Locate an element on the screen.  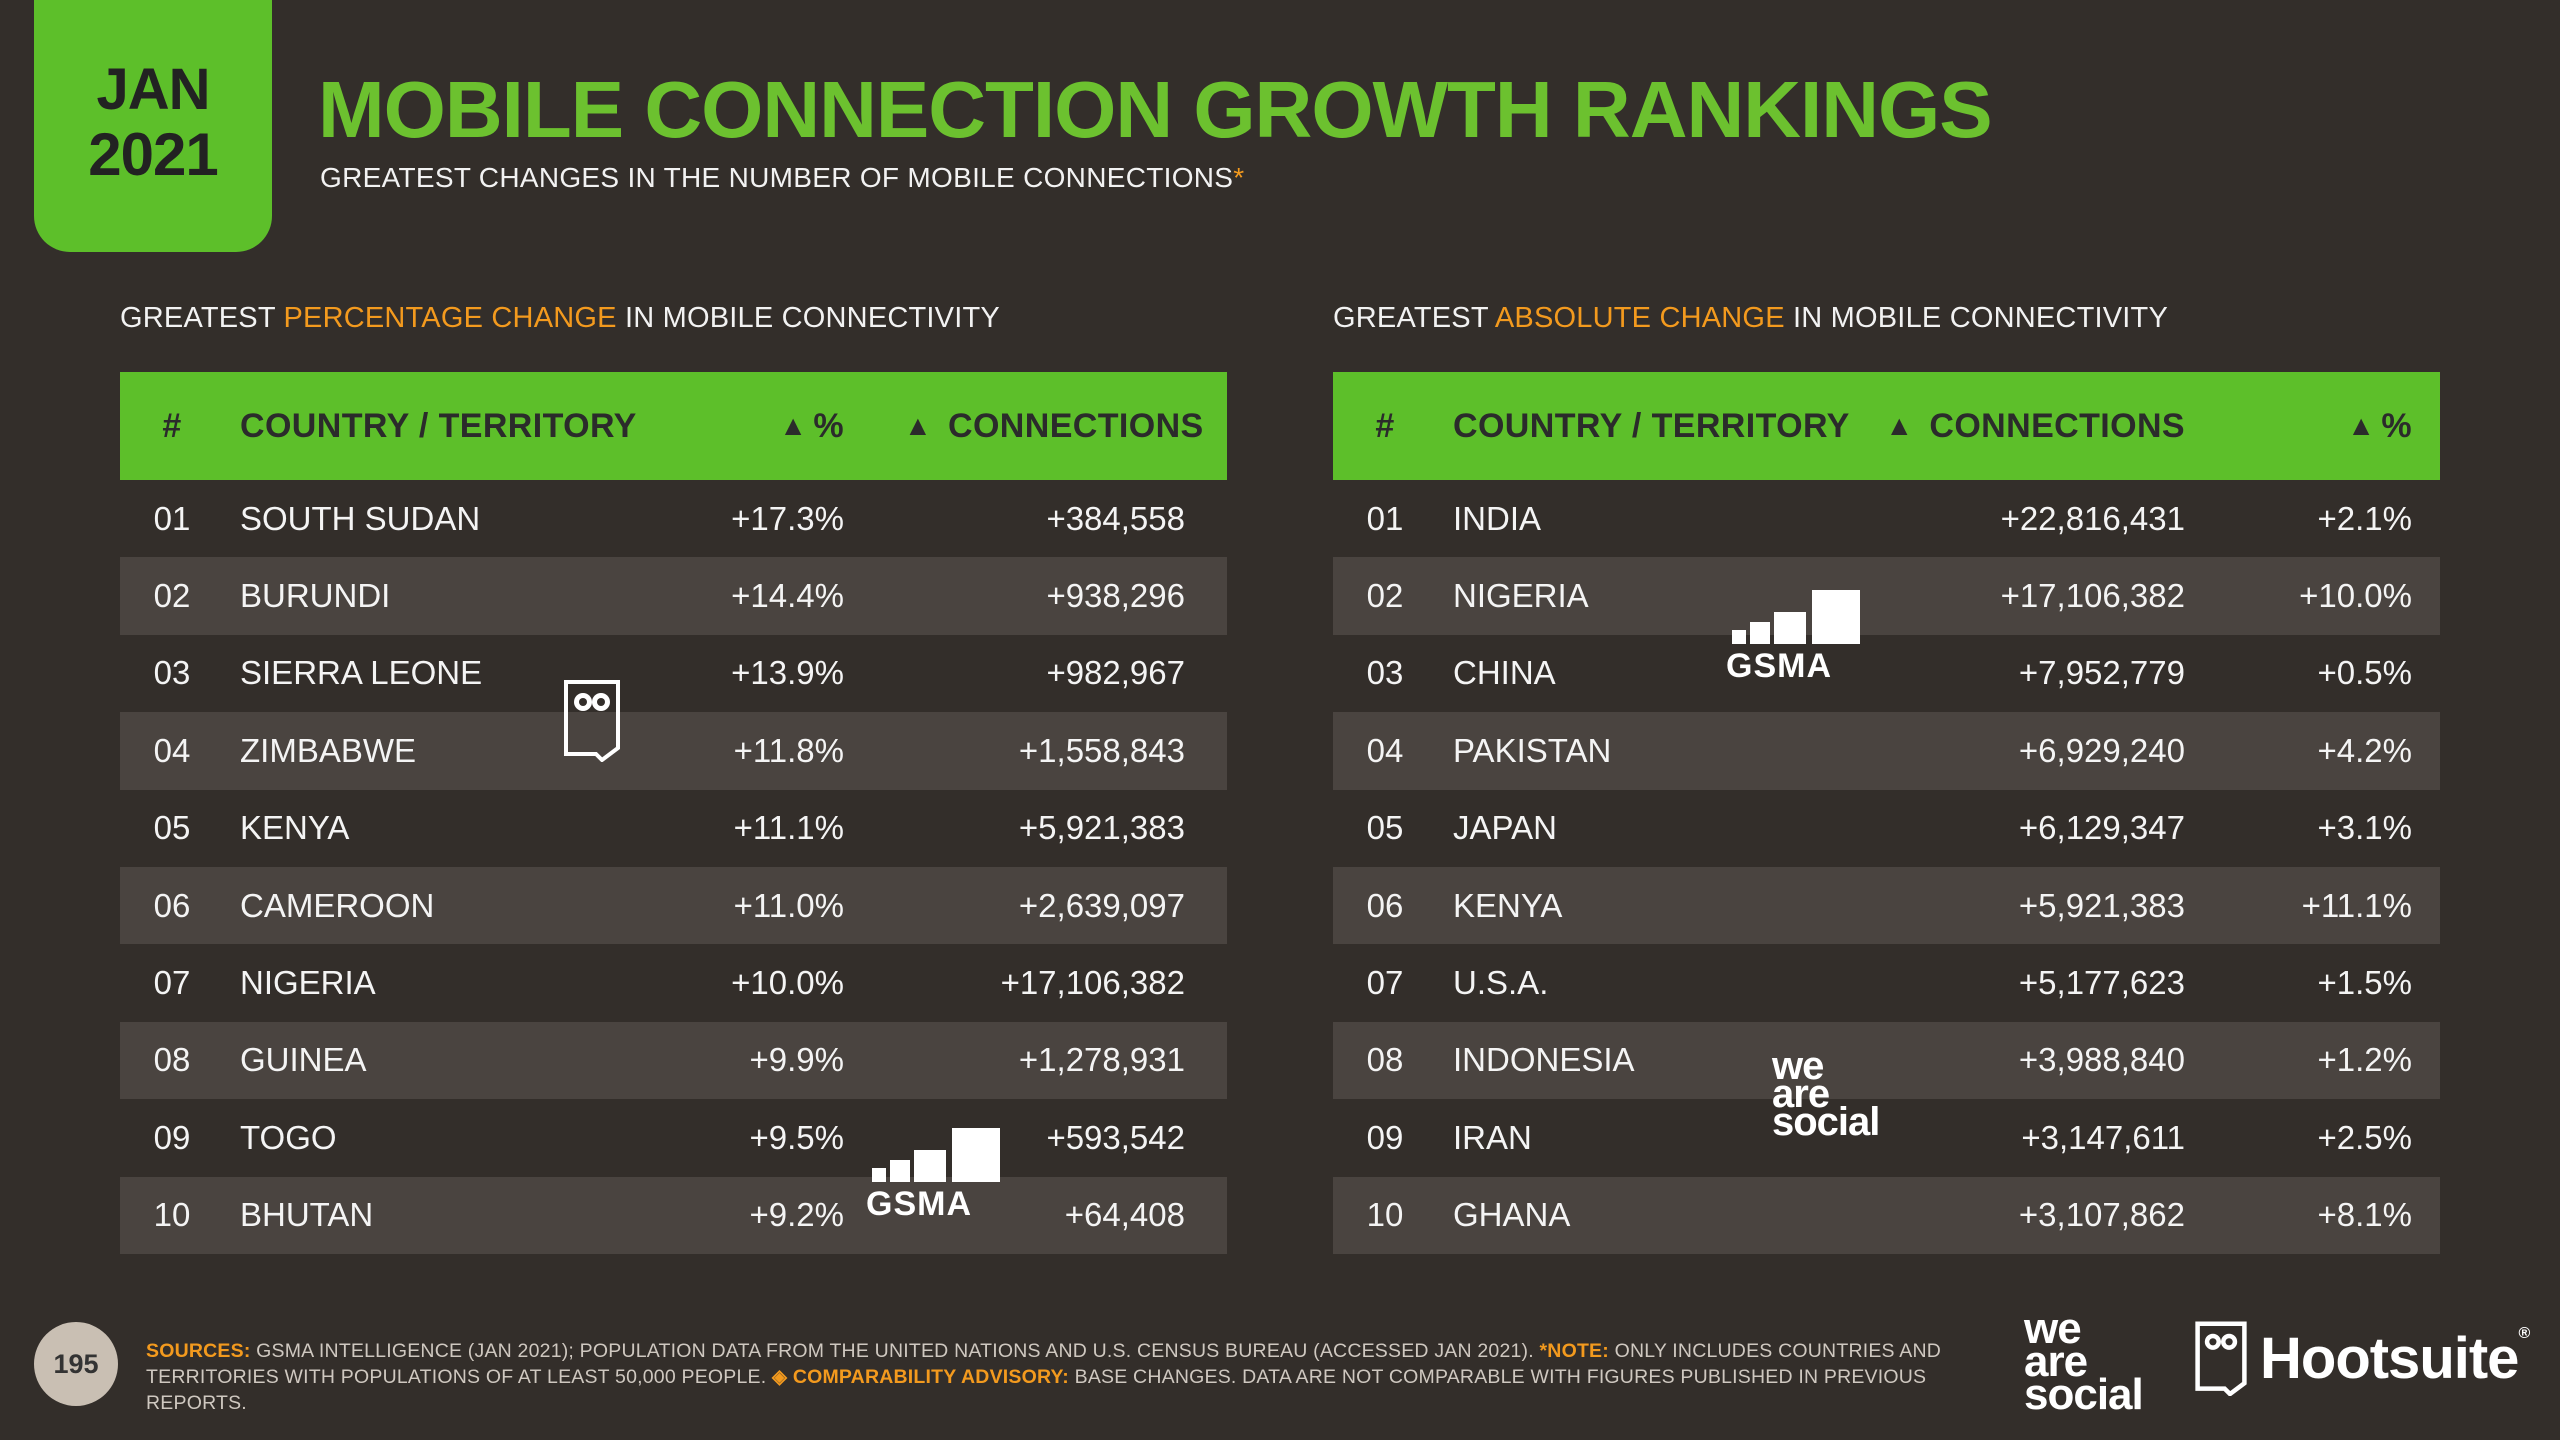
row-pct: +3.1% is located at coordinates (2365, 828).